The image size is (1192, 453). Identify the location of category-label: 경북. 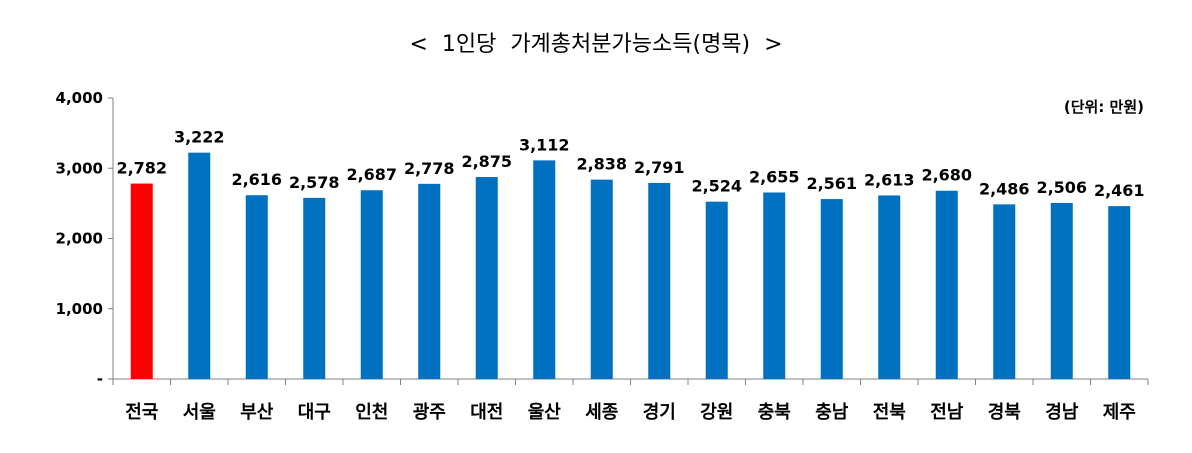
(1004, 412).